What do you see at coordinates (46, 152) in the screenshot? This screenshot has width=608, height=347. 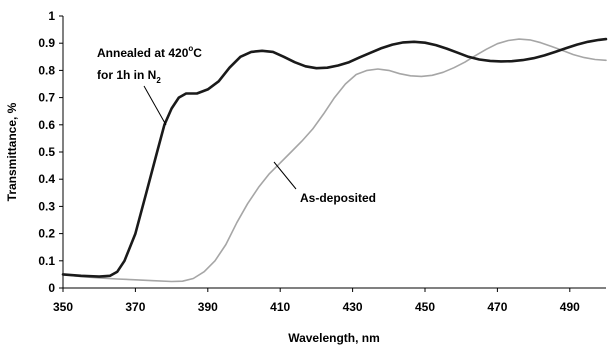 I see `y-tick-label: 0.5` at bounding box center [46, 152].